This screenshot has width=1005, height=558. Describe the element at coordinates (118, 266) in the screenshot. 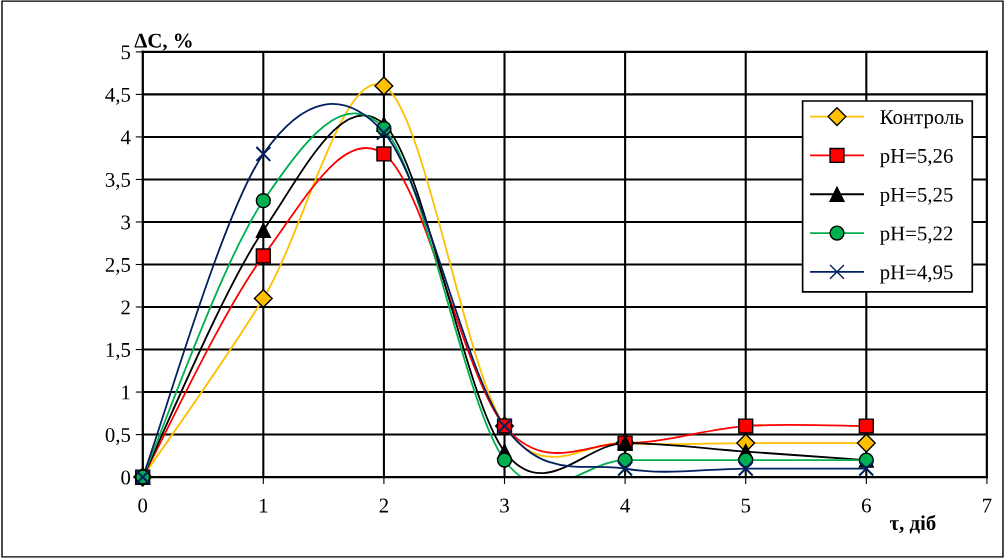

I see `y-tick-label: 2,5` at that location.